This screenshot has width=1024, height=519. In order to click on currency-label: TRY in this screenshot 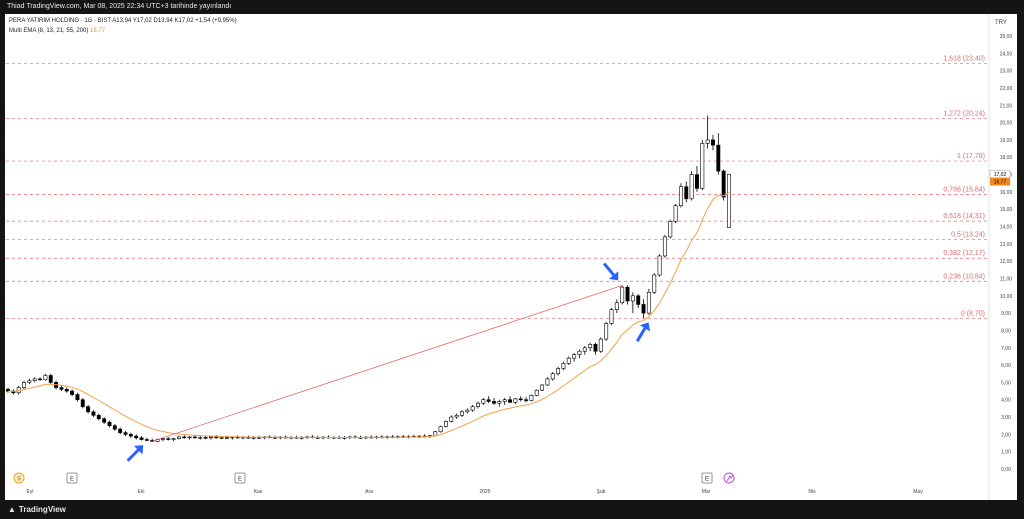, I will do `click(1001, 23)`.